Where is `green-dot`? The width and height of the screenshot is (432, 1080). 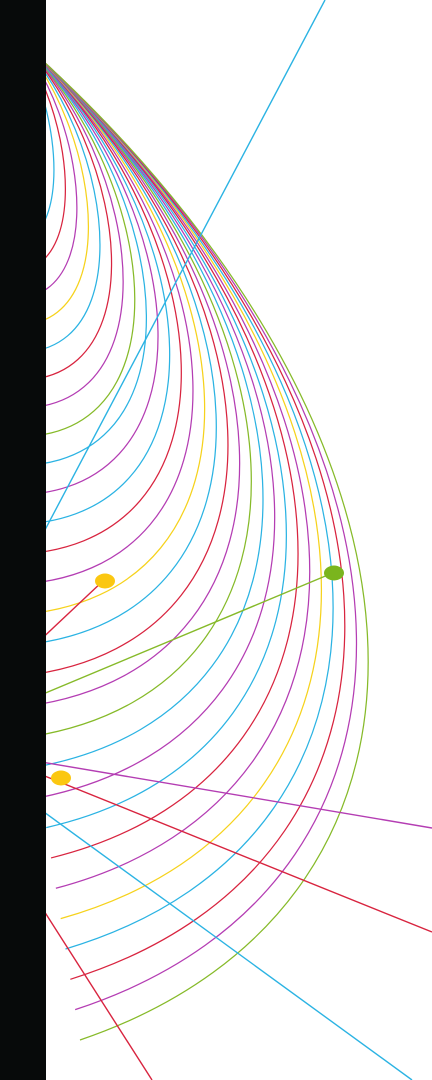 green-dot is located at coordinates (334, 573).